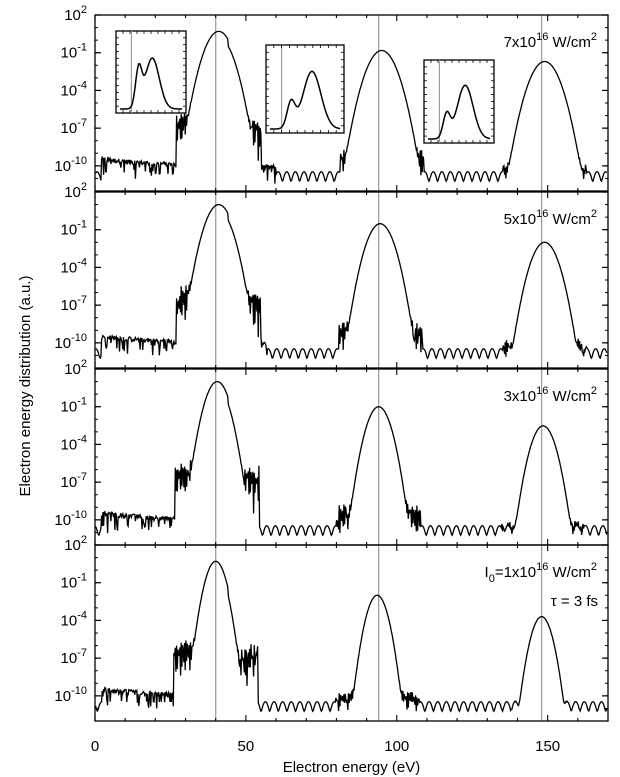  Describe the element at coordinates (541, 573) in the screenshot. I see `intensity-label: I0=1x1016 W/cm2` at that location.